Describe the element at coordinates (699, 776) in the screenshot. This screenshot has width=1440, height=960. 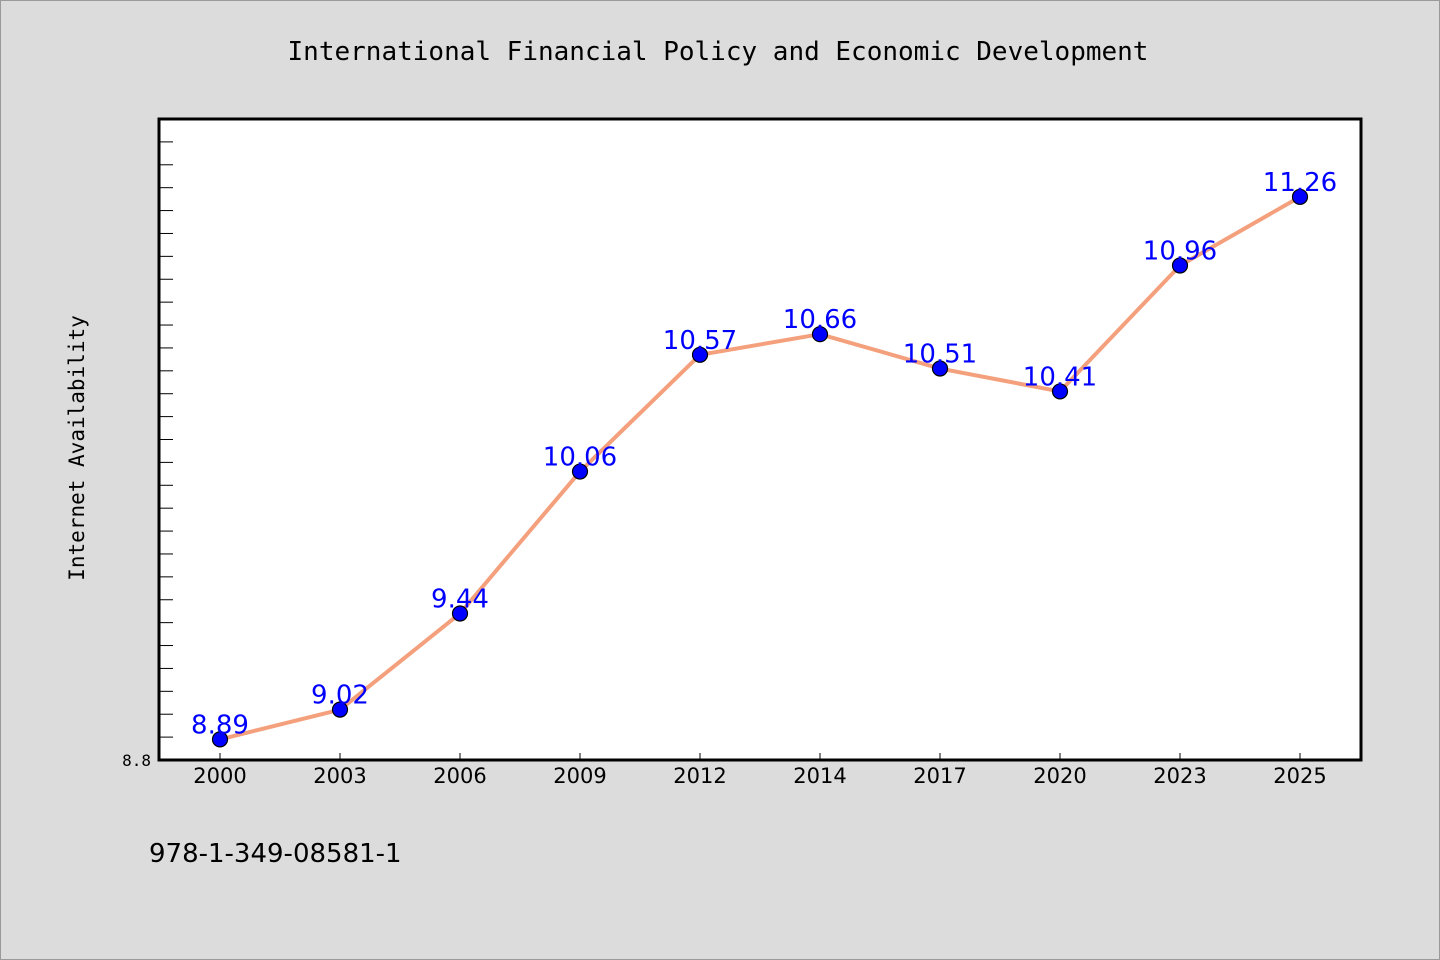
I see `x-tick-label: 2012` at that location.